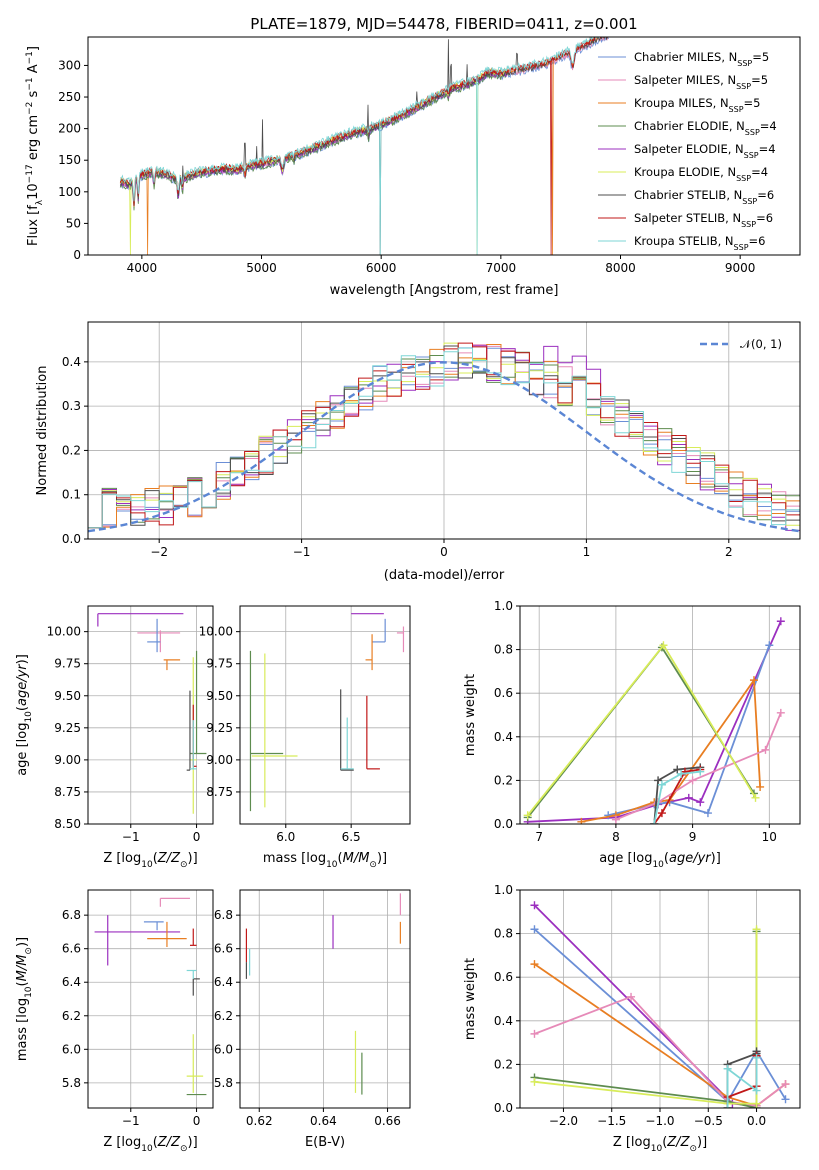  I want to click on age_vs_mass-plot, so click(327, 712).